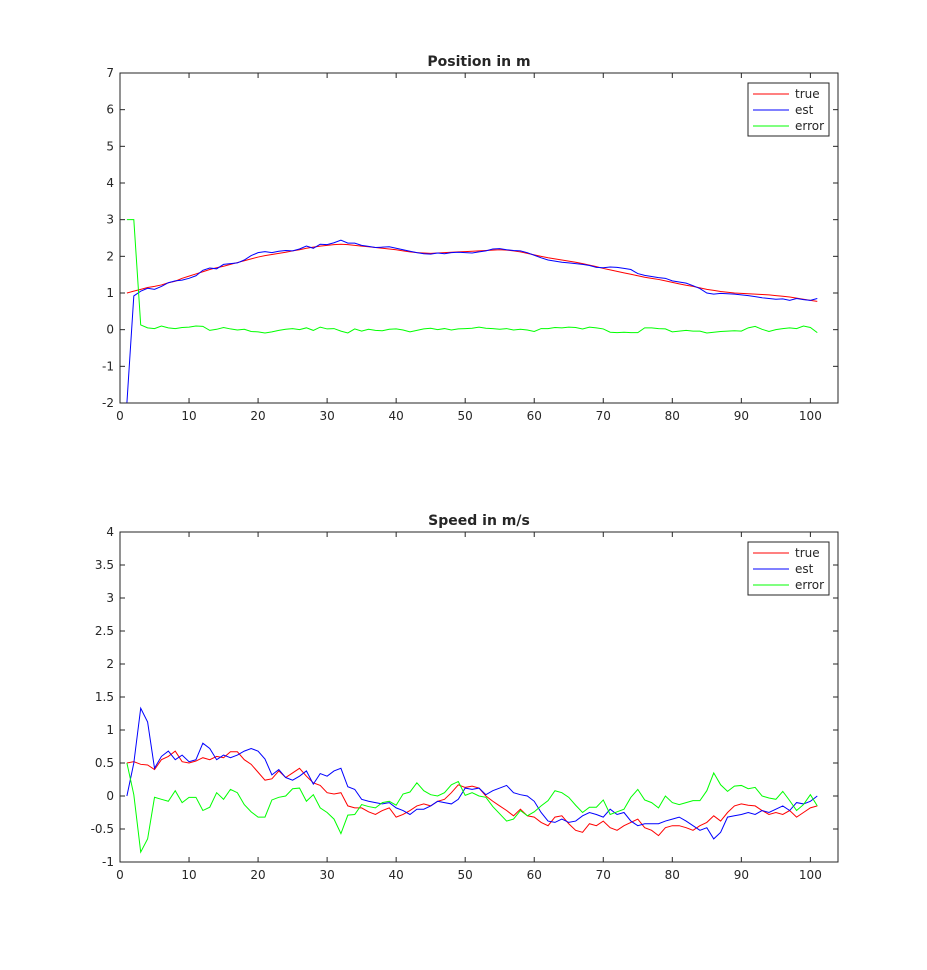 The width and height of the screenshot is (927, 970). Describe the element at coordinates (804, 569) in the screenshot. I see `speed-legend-label-est: est` at that location.